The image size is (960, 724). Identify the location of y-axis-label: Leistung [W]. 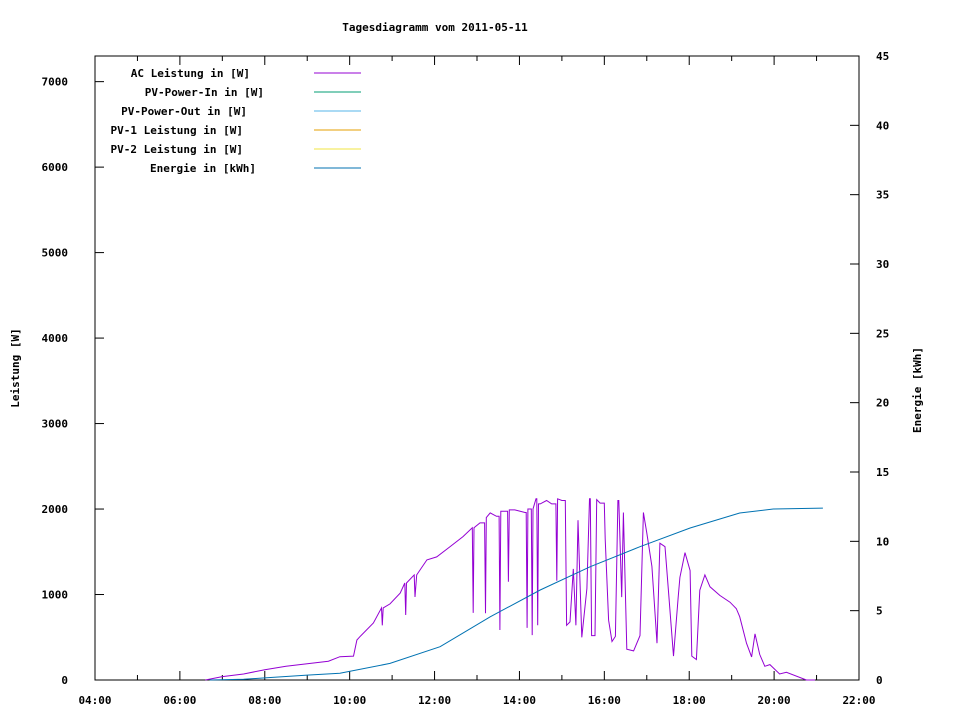
(15, 367).